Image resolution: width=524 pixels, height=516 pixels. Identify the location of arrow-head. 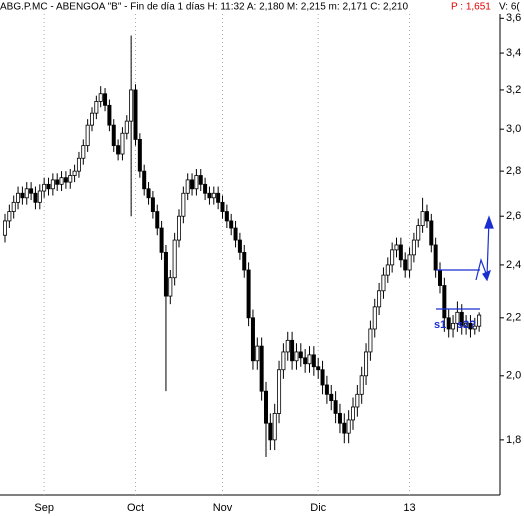
(486, 275).